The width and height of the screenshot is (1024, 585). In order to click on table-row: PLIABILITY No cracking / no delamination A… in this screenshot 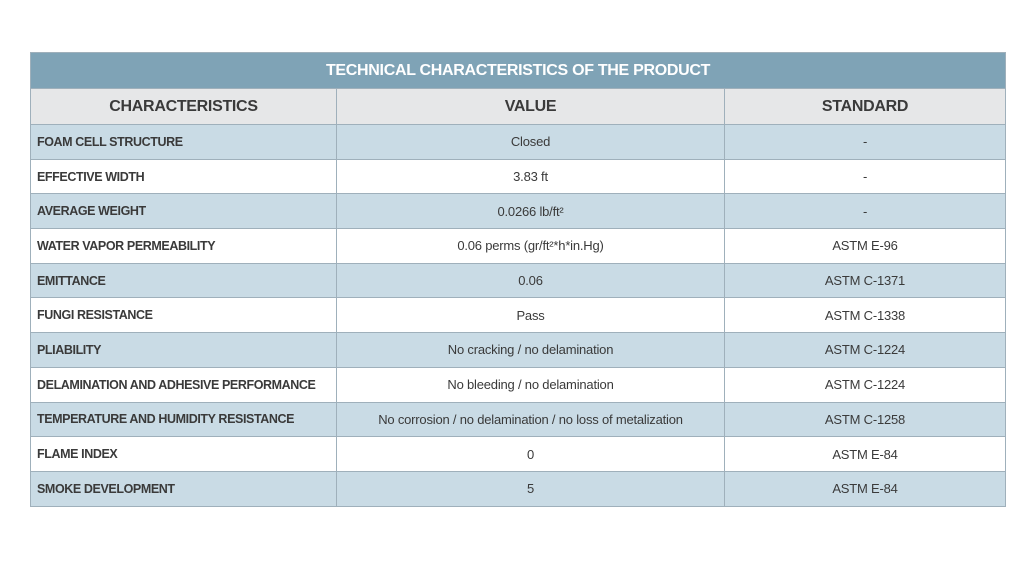, I will do `click(518, 350)`.